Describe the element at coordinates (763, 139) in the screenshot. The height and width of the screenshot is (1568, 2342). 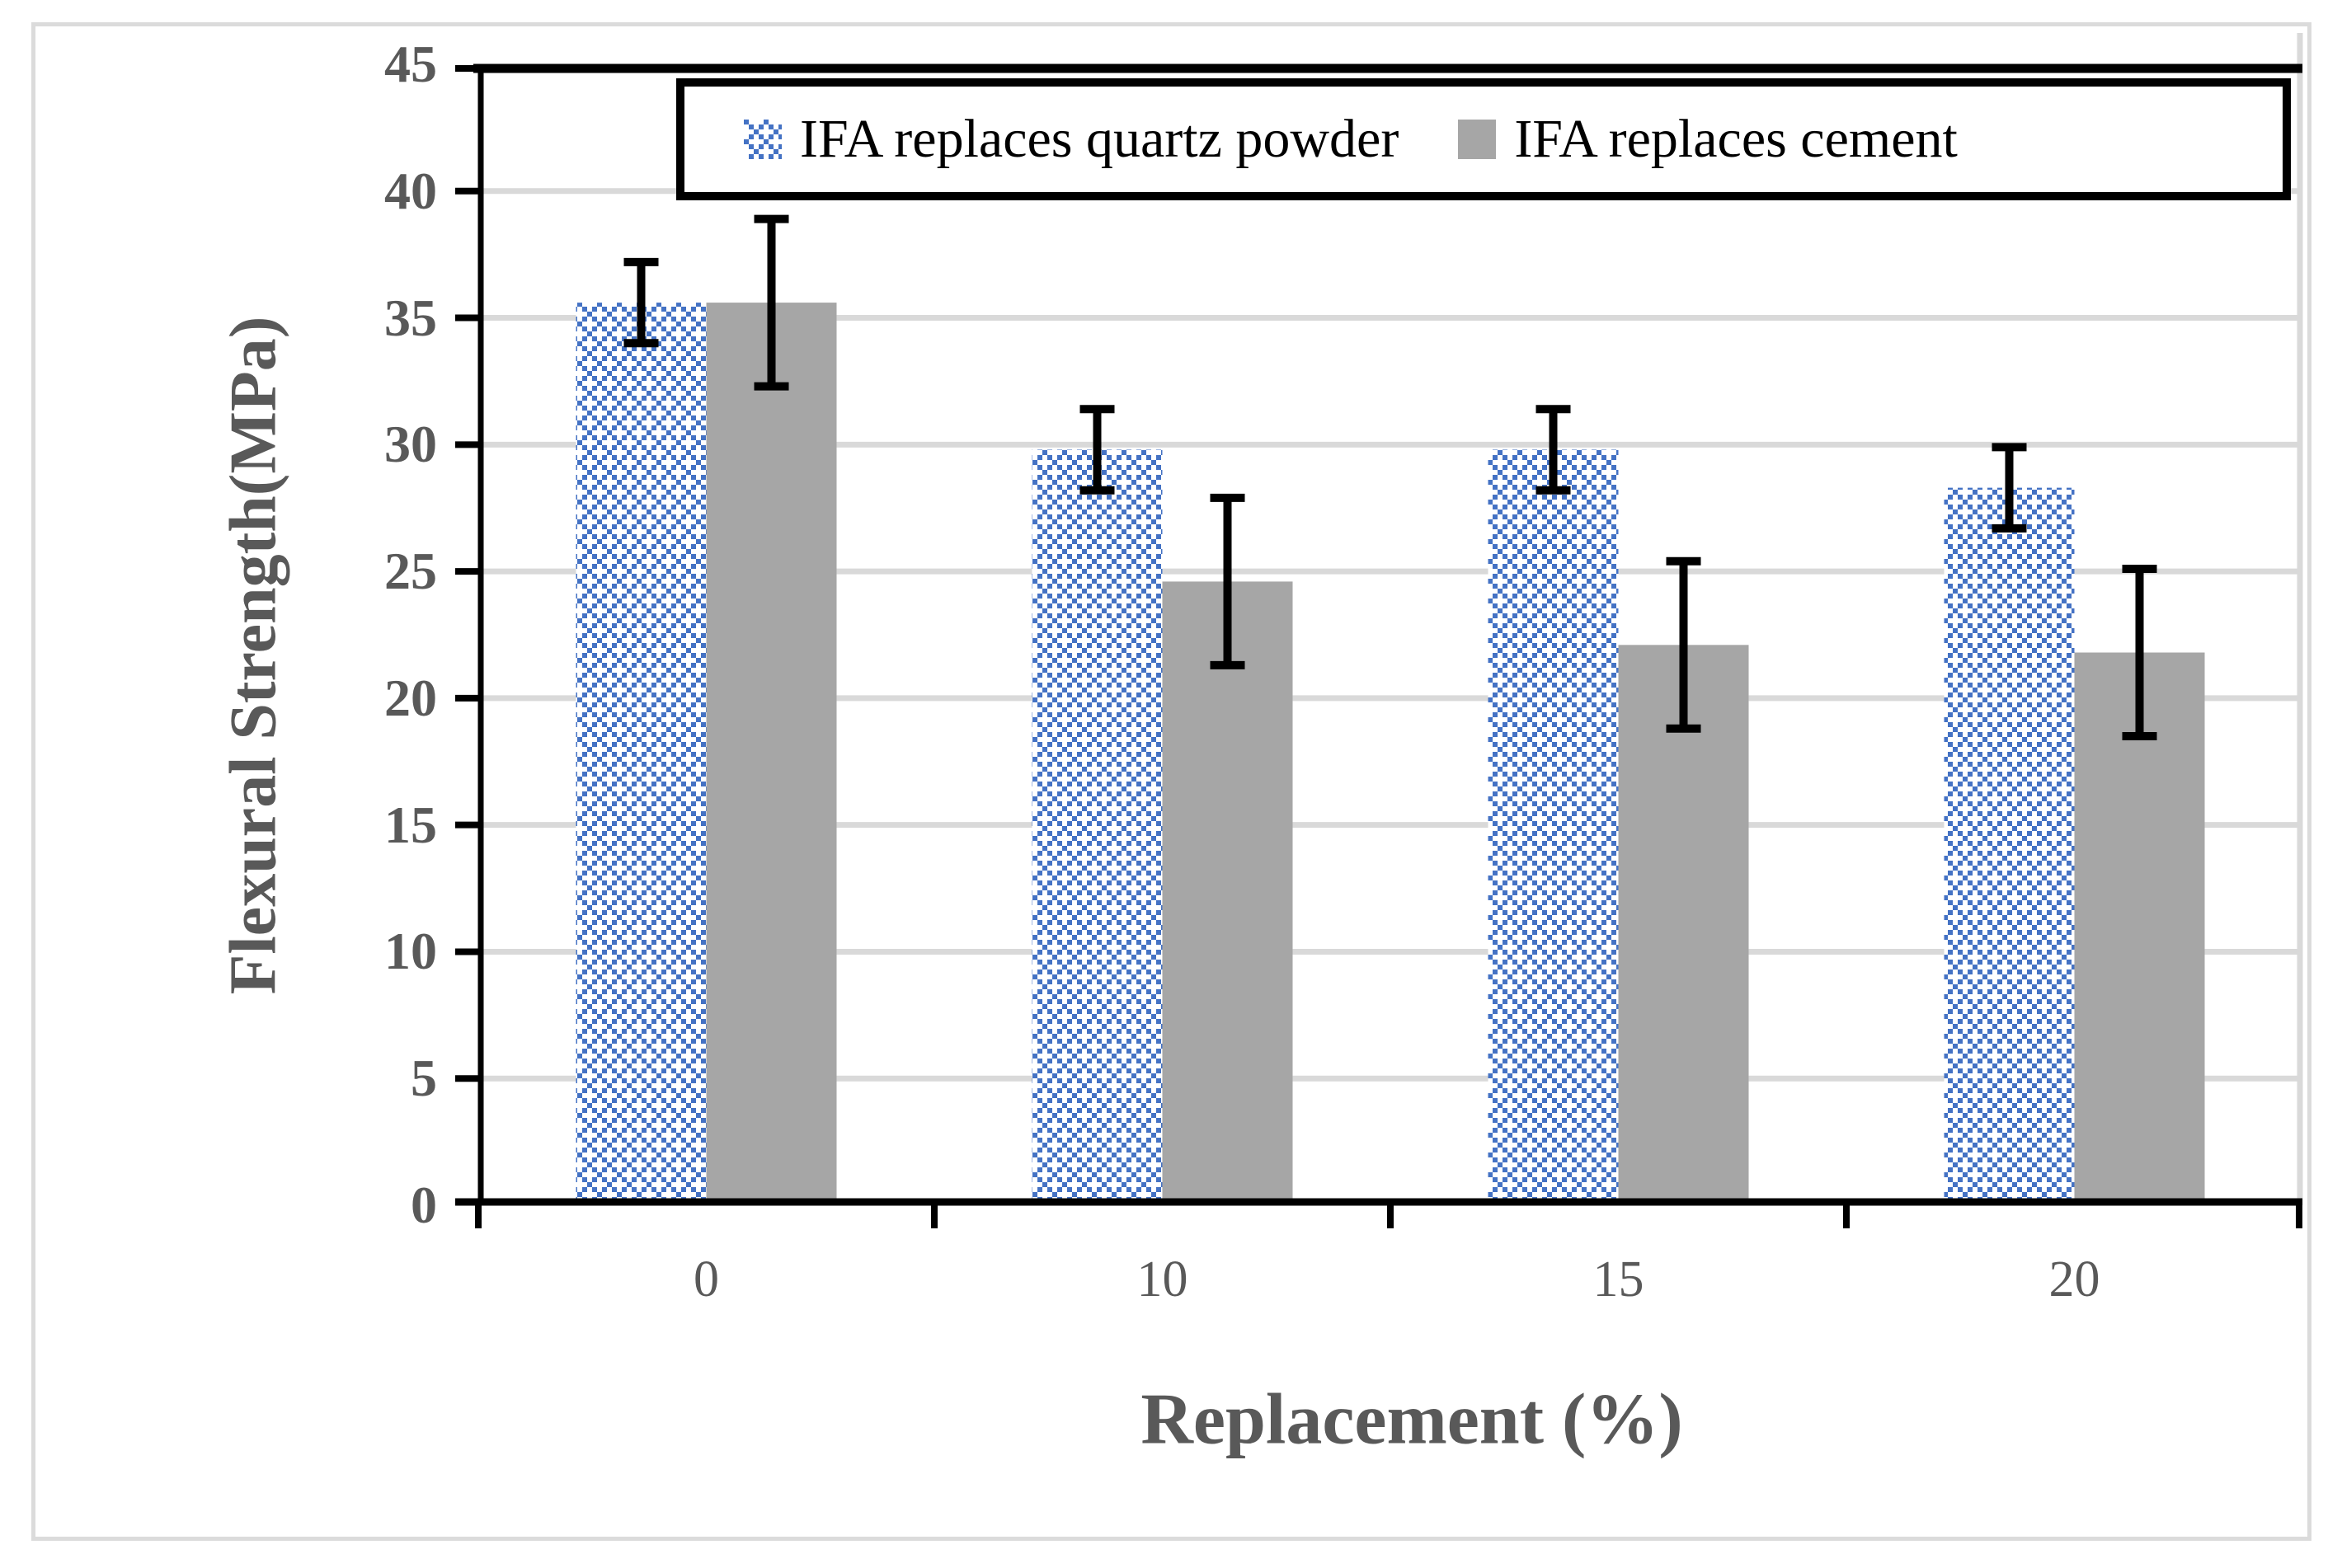
I see `legend-swatch-pattern-icon` at that location.